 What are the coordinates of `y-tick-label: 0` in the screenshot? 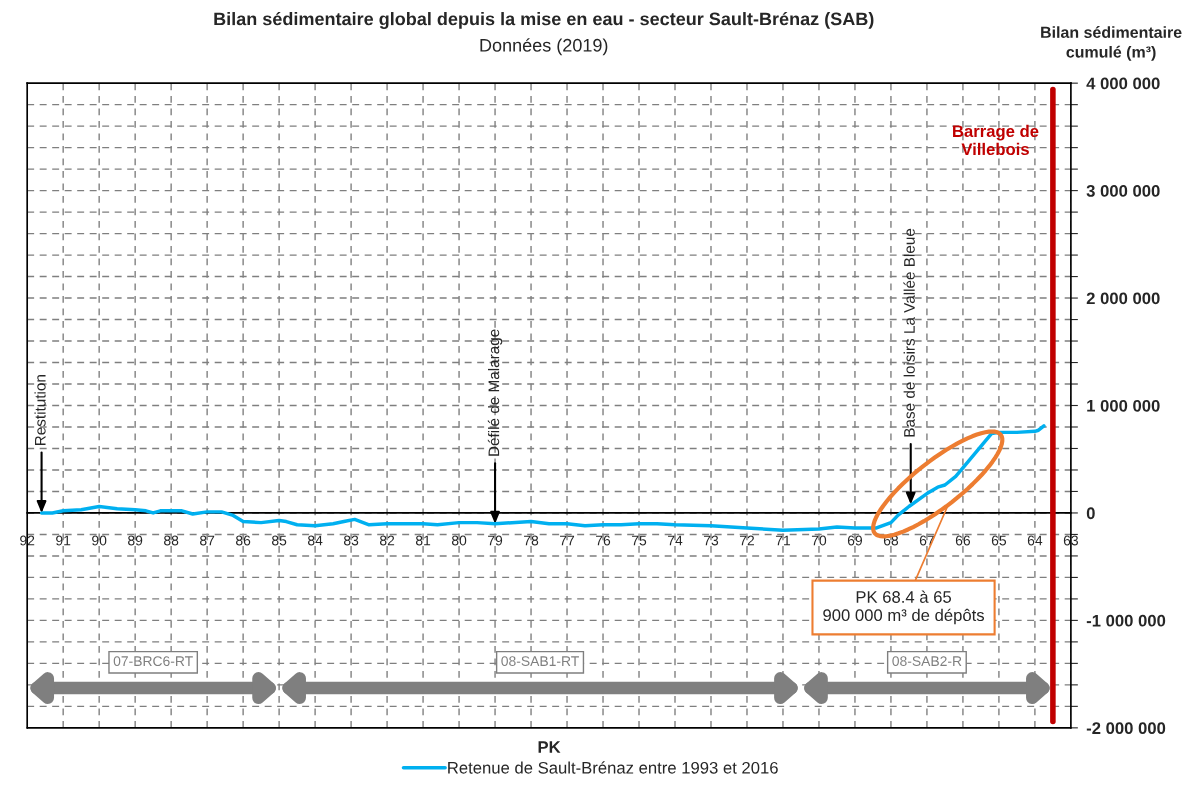 It's located at (1090, 513).